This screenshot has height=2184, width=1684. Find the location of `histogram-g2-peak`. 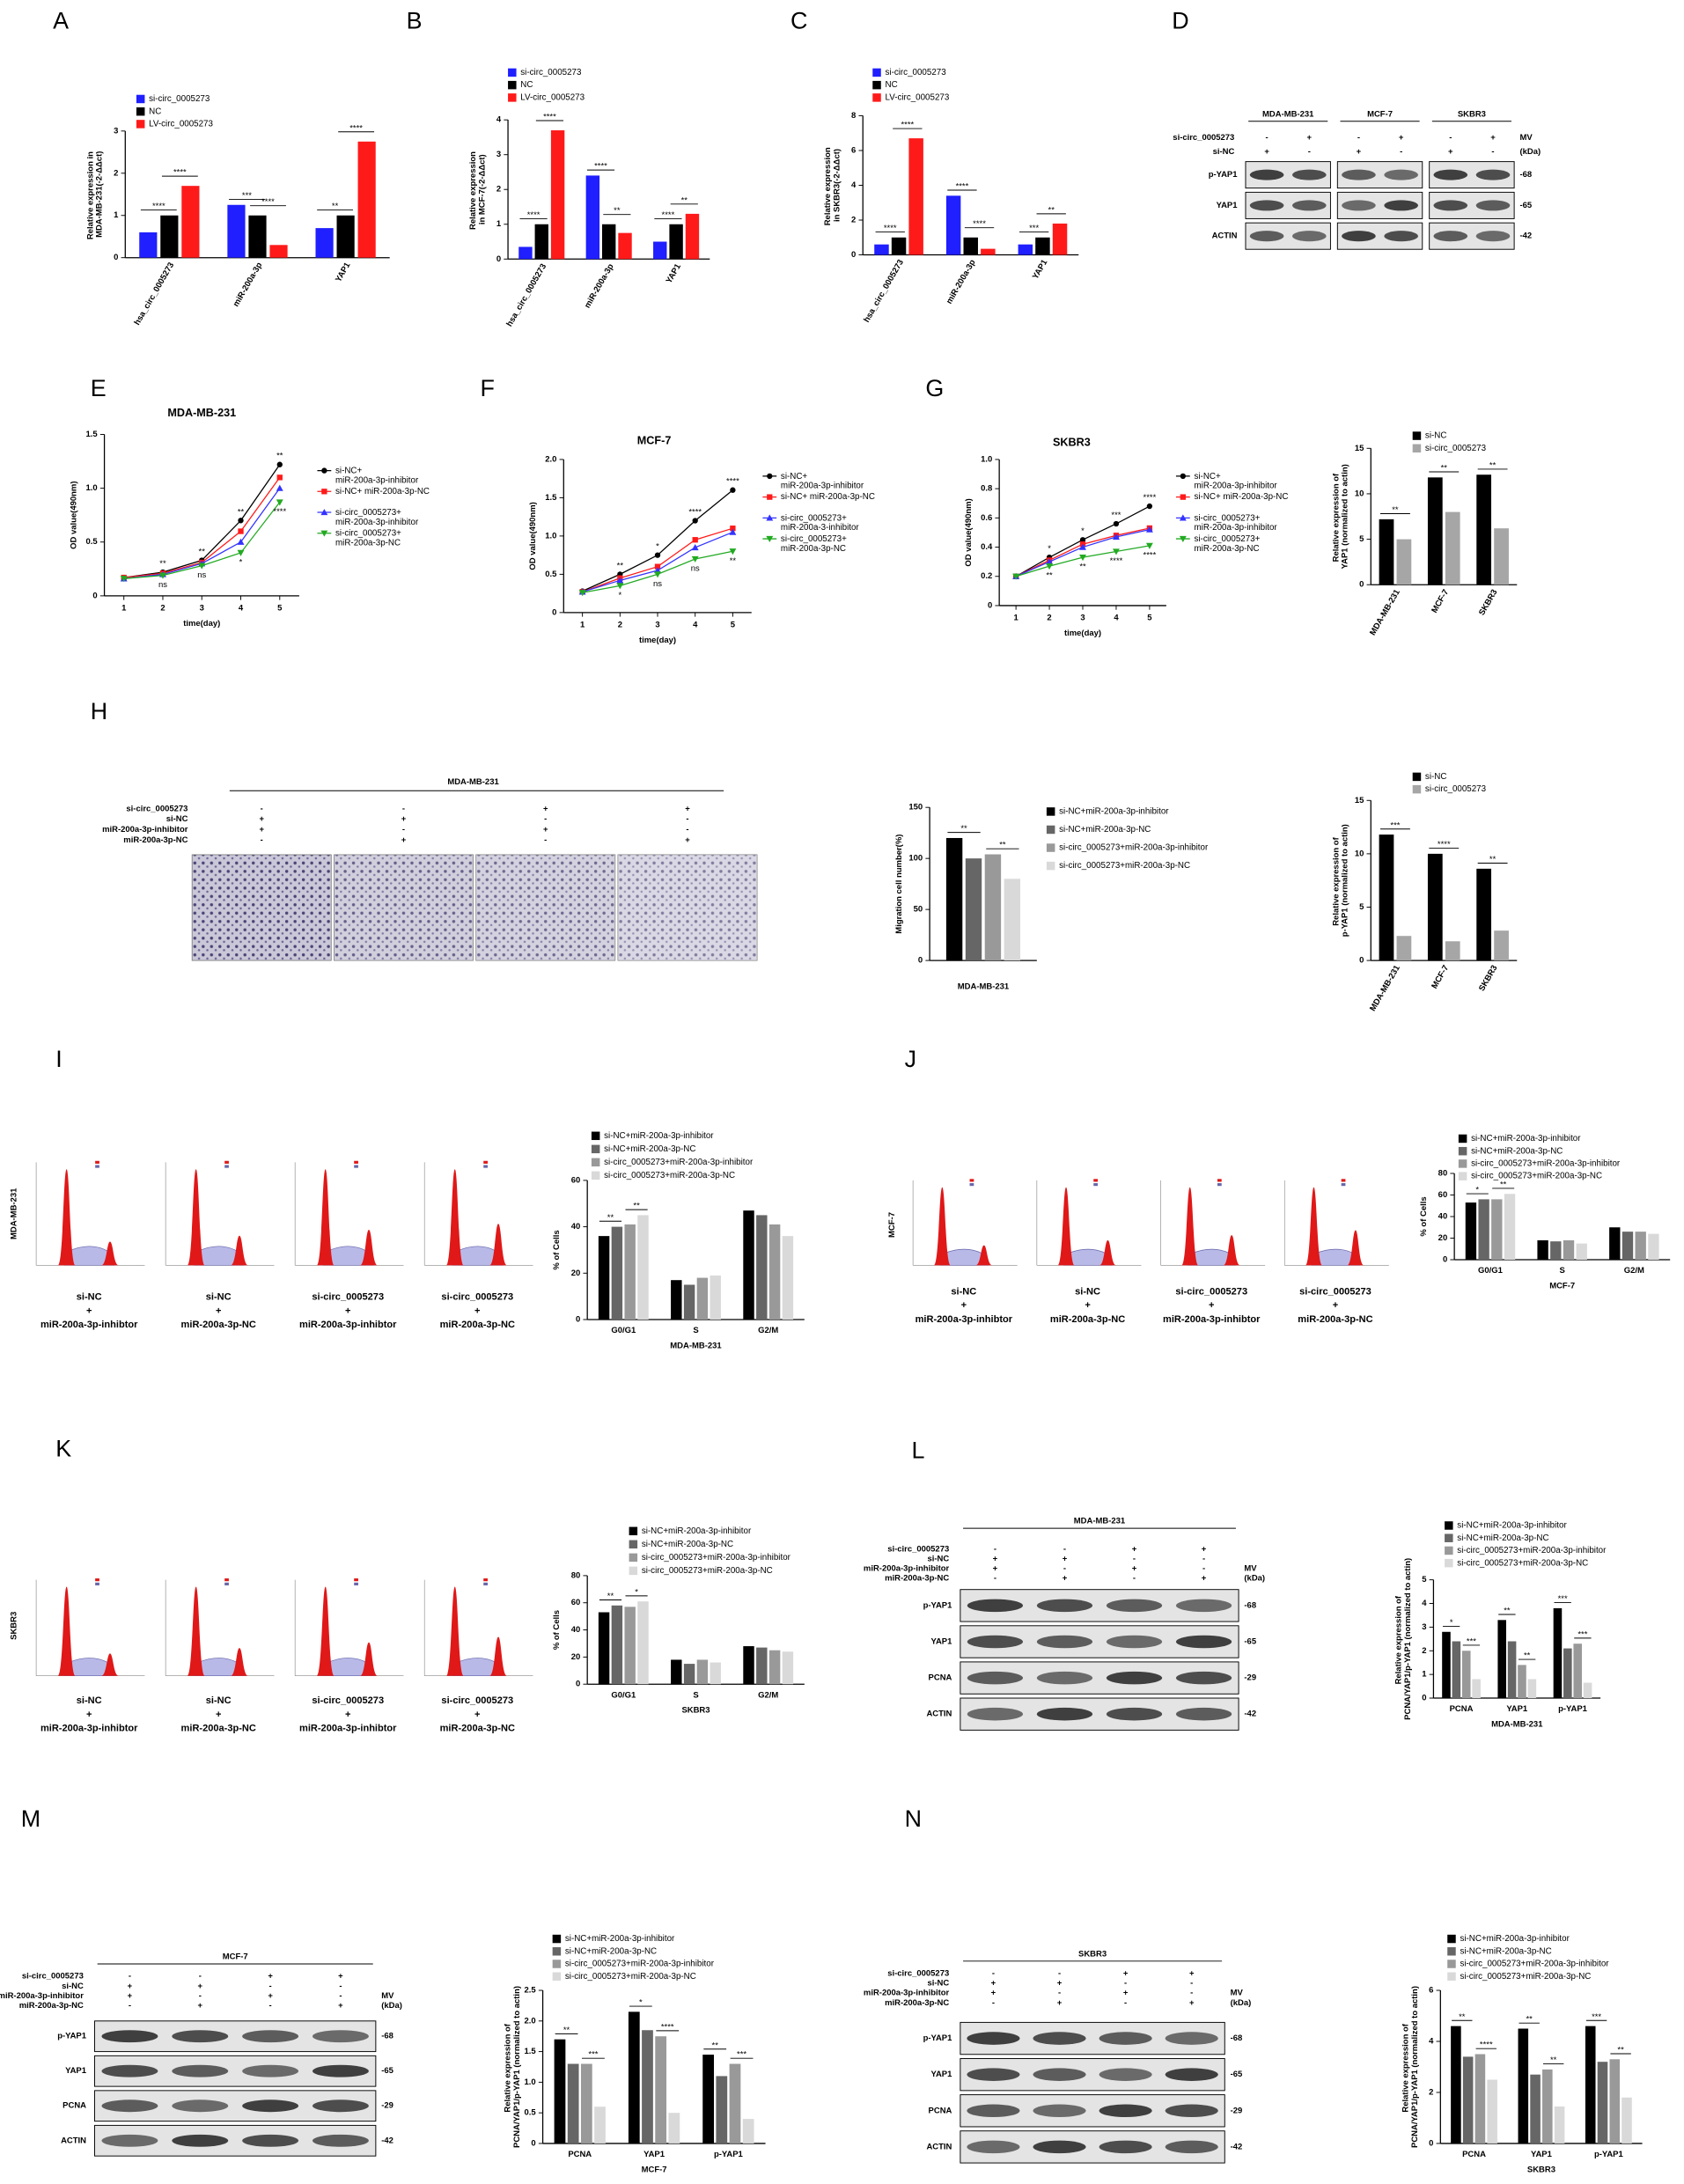

histogram-g2-peak is located at coordinates (1107, 1252).